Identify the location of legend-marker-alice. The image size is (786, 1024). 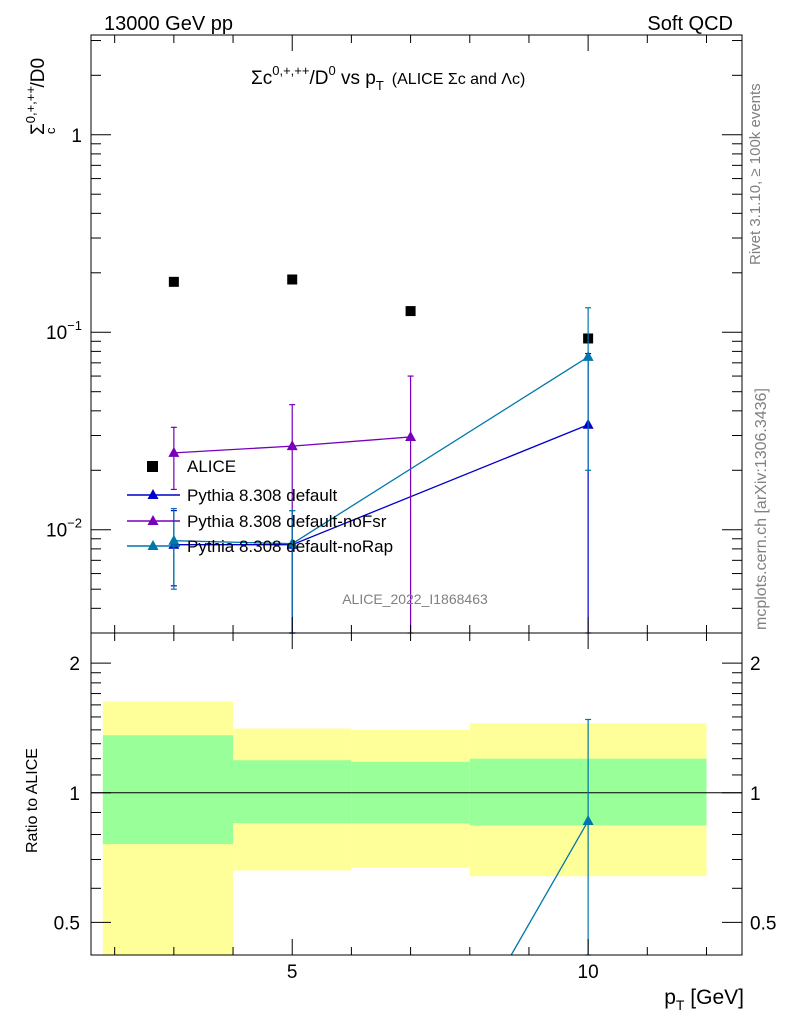
(152, 466).